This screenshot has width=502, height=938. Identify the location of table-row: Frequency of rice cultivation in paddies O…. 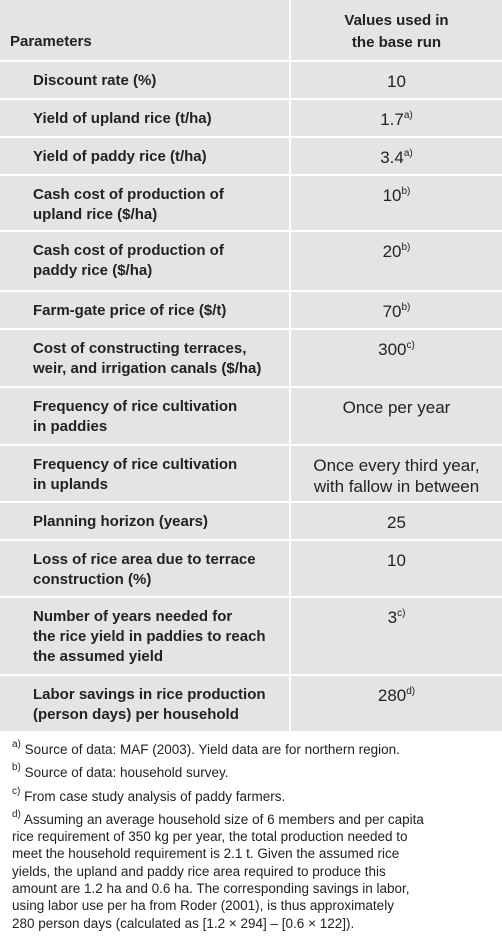
(251, 417).